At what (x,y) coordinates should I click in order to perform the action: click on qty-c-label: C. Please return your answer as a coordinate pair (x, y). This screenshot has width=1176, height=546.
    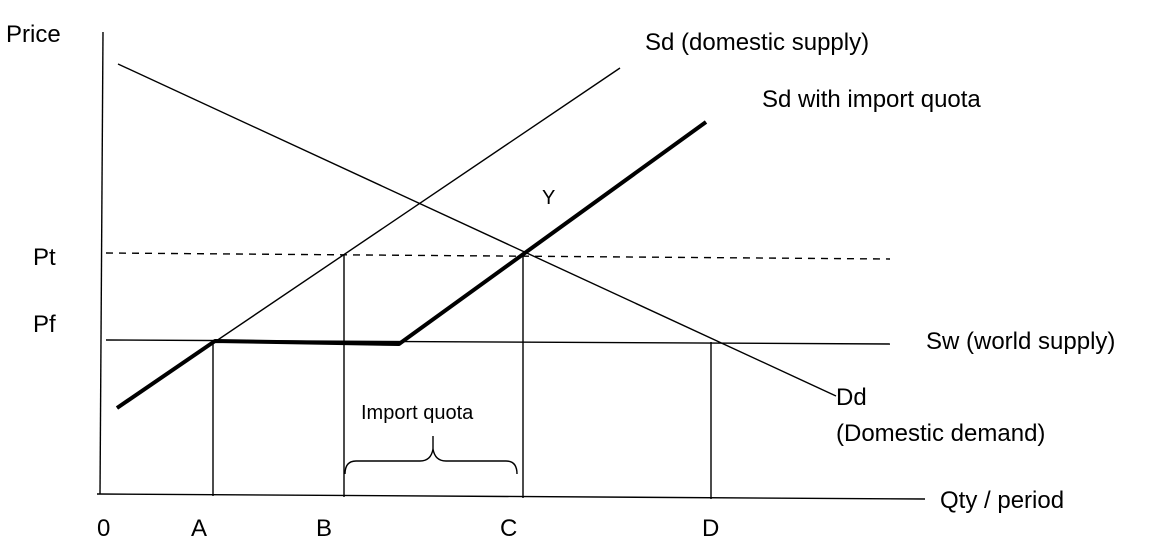
    Looking at the image, I should click on (508, 528).